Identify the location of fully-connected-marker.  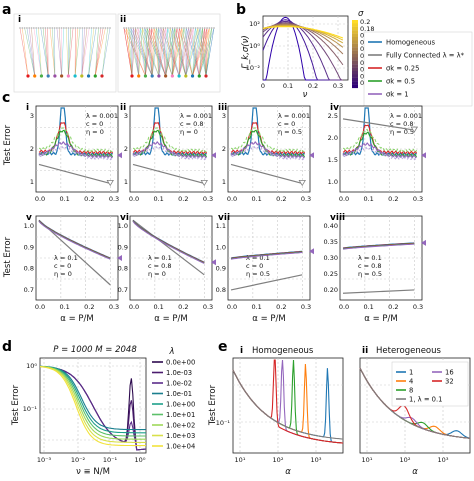
(414, 129).